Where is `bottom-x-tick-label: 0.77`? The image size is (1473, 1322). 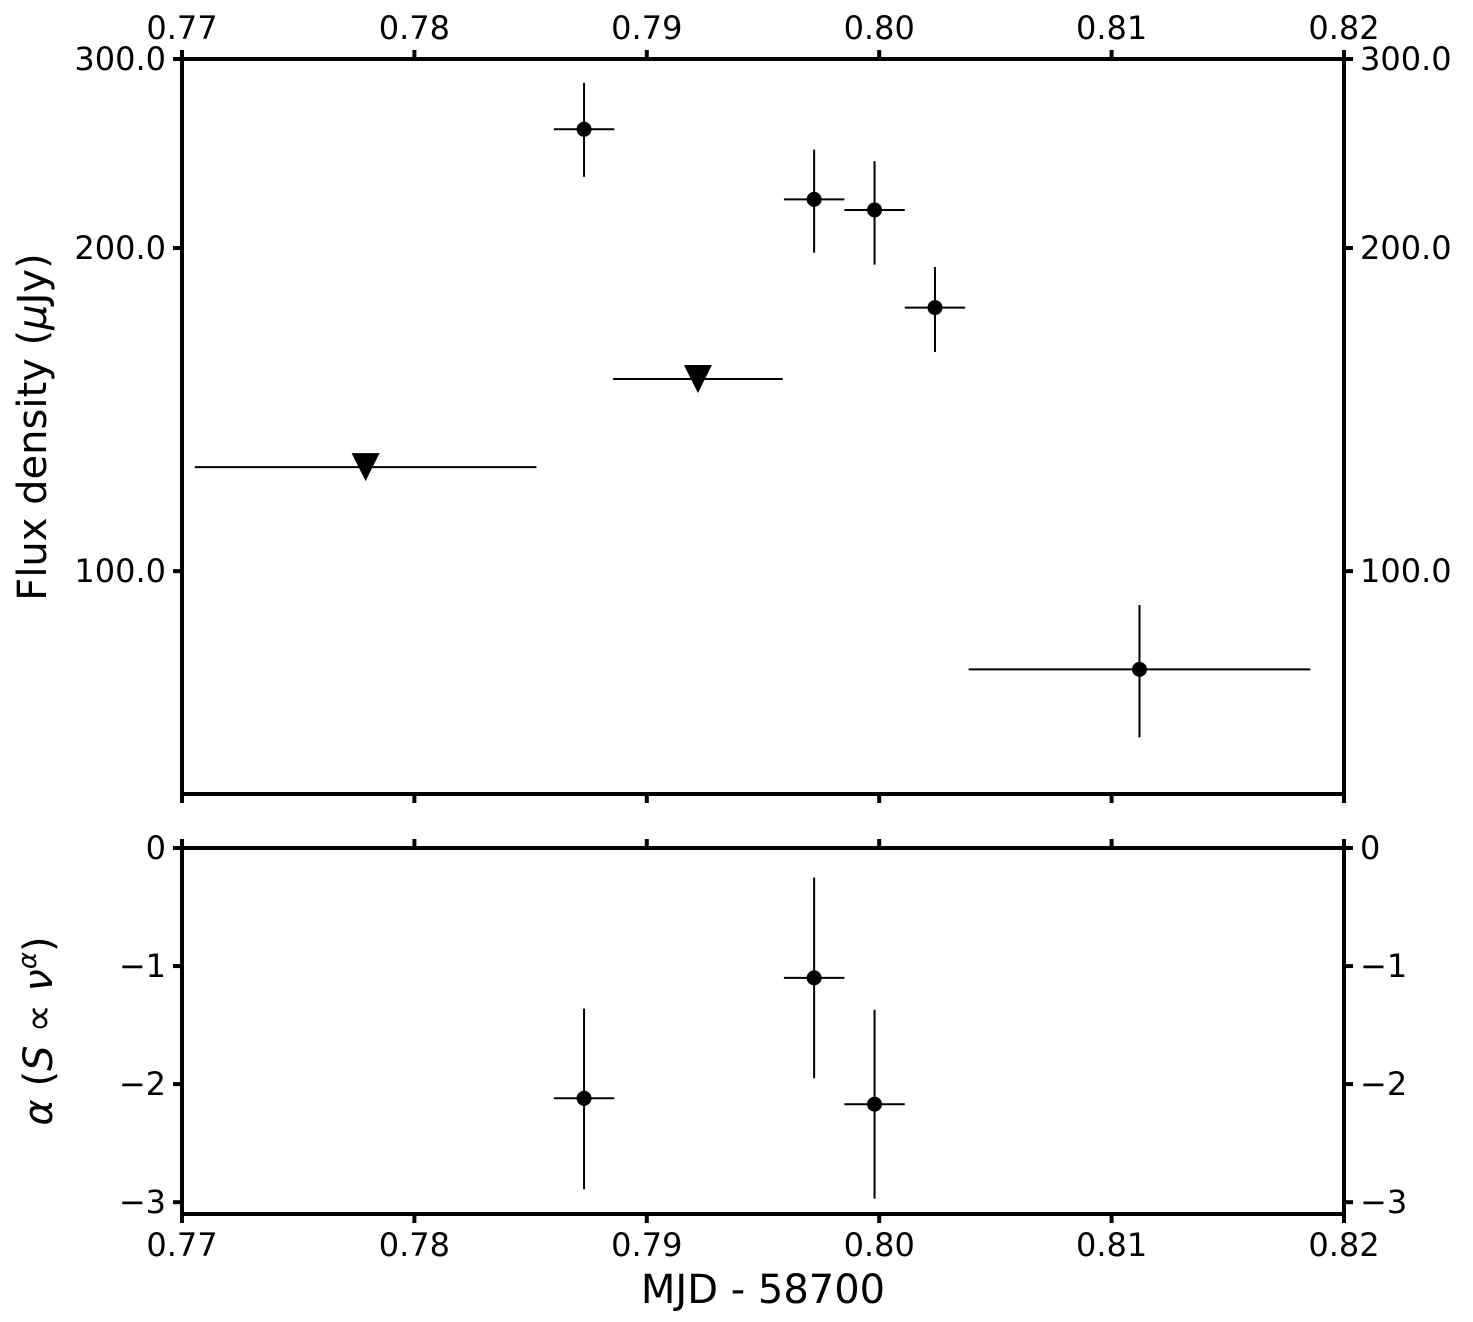
bottom-x-tick-label: 0.77 is located at coordinates (181, 1245).